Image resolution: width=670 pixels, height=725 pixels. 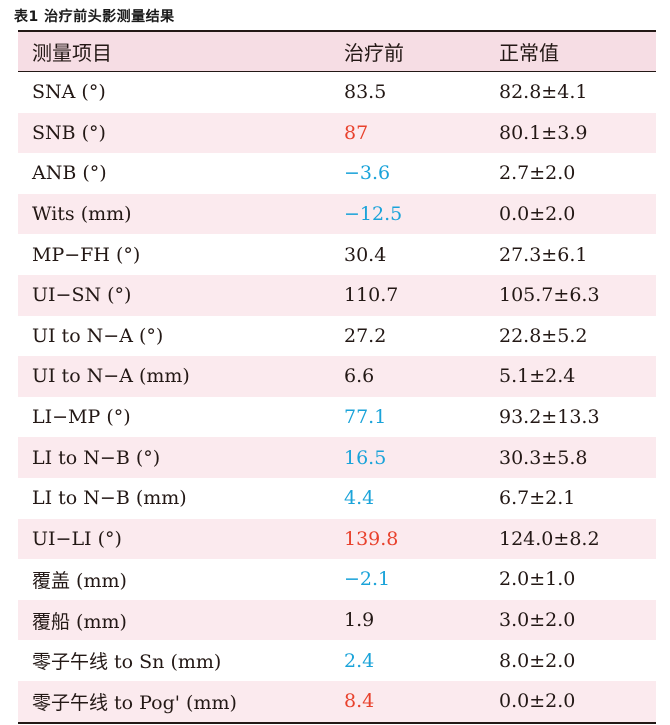 What do you see at coordinates (109, 498) in the screenshot?
I see `measurement-item-cell: LI to N−B (mm)` at bounding box center [109, 498].